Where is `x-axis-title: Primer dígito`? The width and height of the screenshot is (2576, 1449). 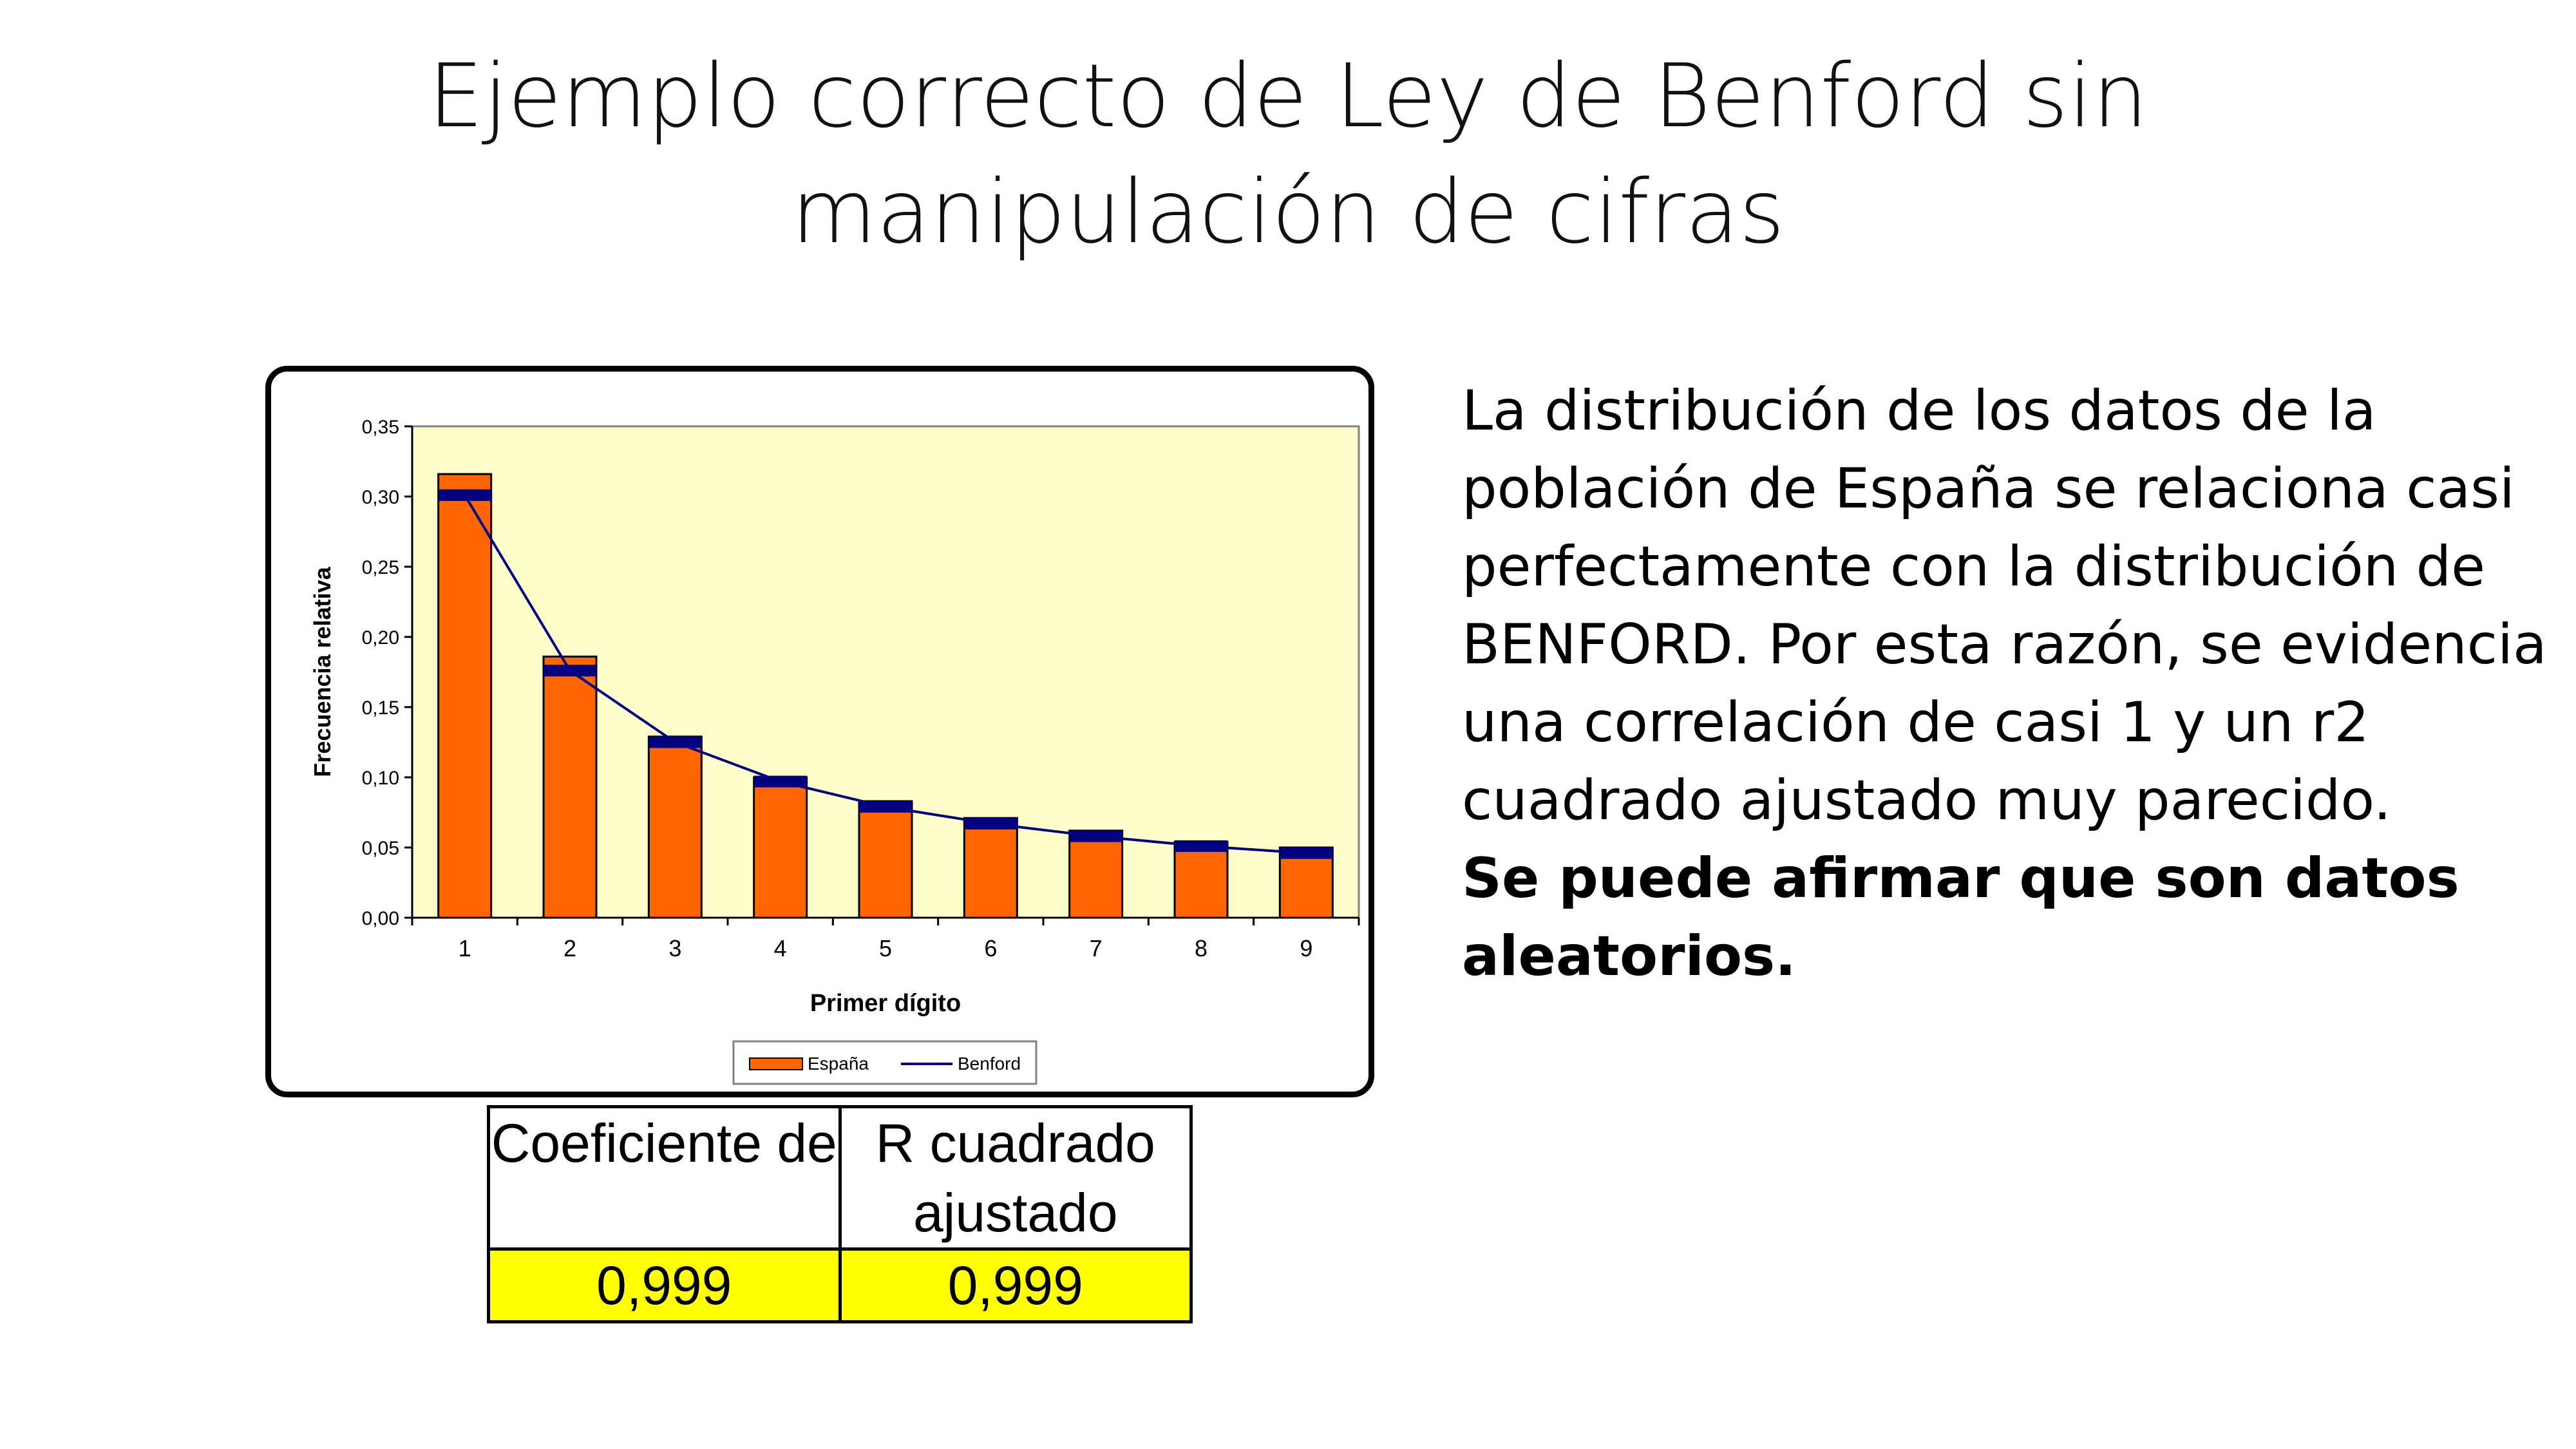
x-axis-title: Primer dígito is located at coordinates (885, 1004).